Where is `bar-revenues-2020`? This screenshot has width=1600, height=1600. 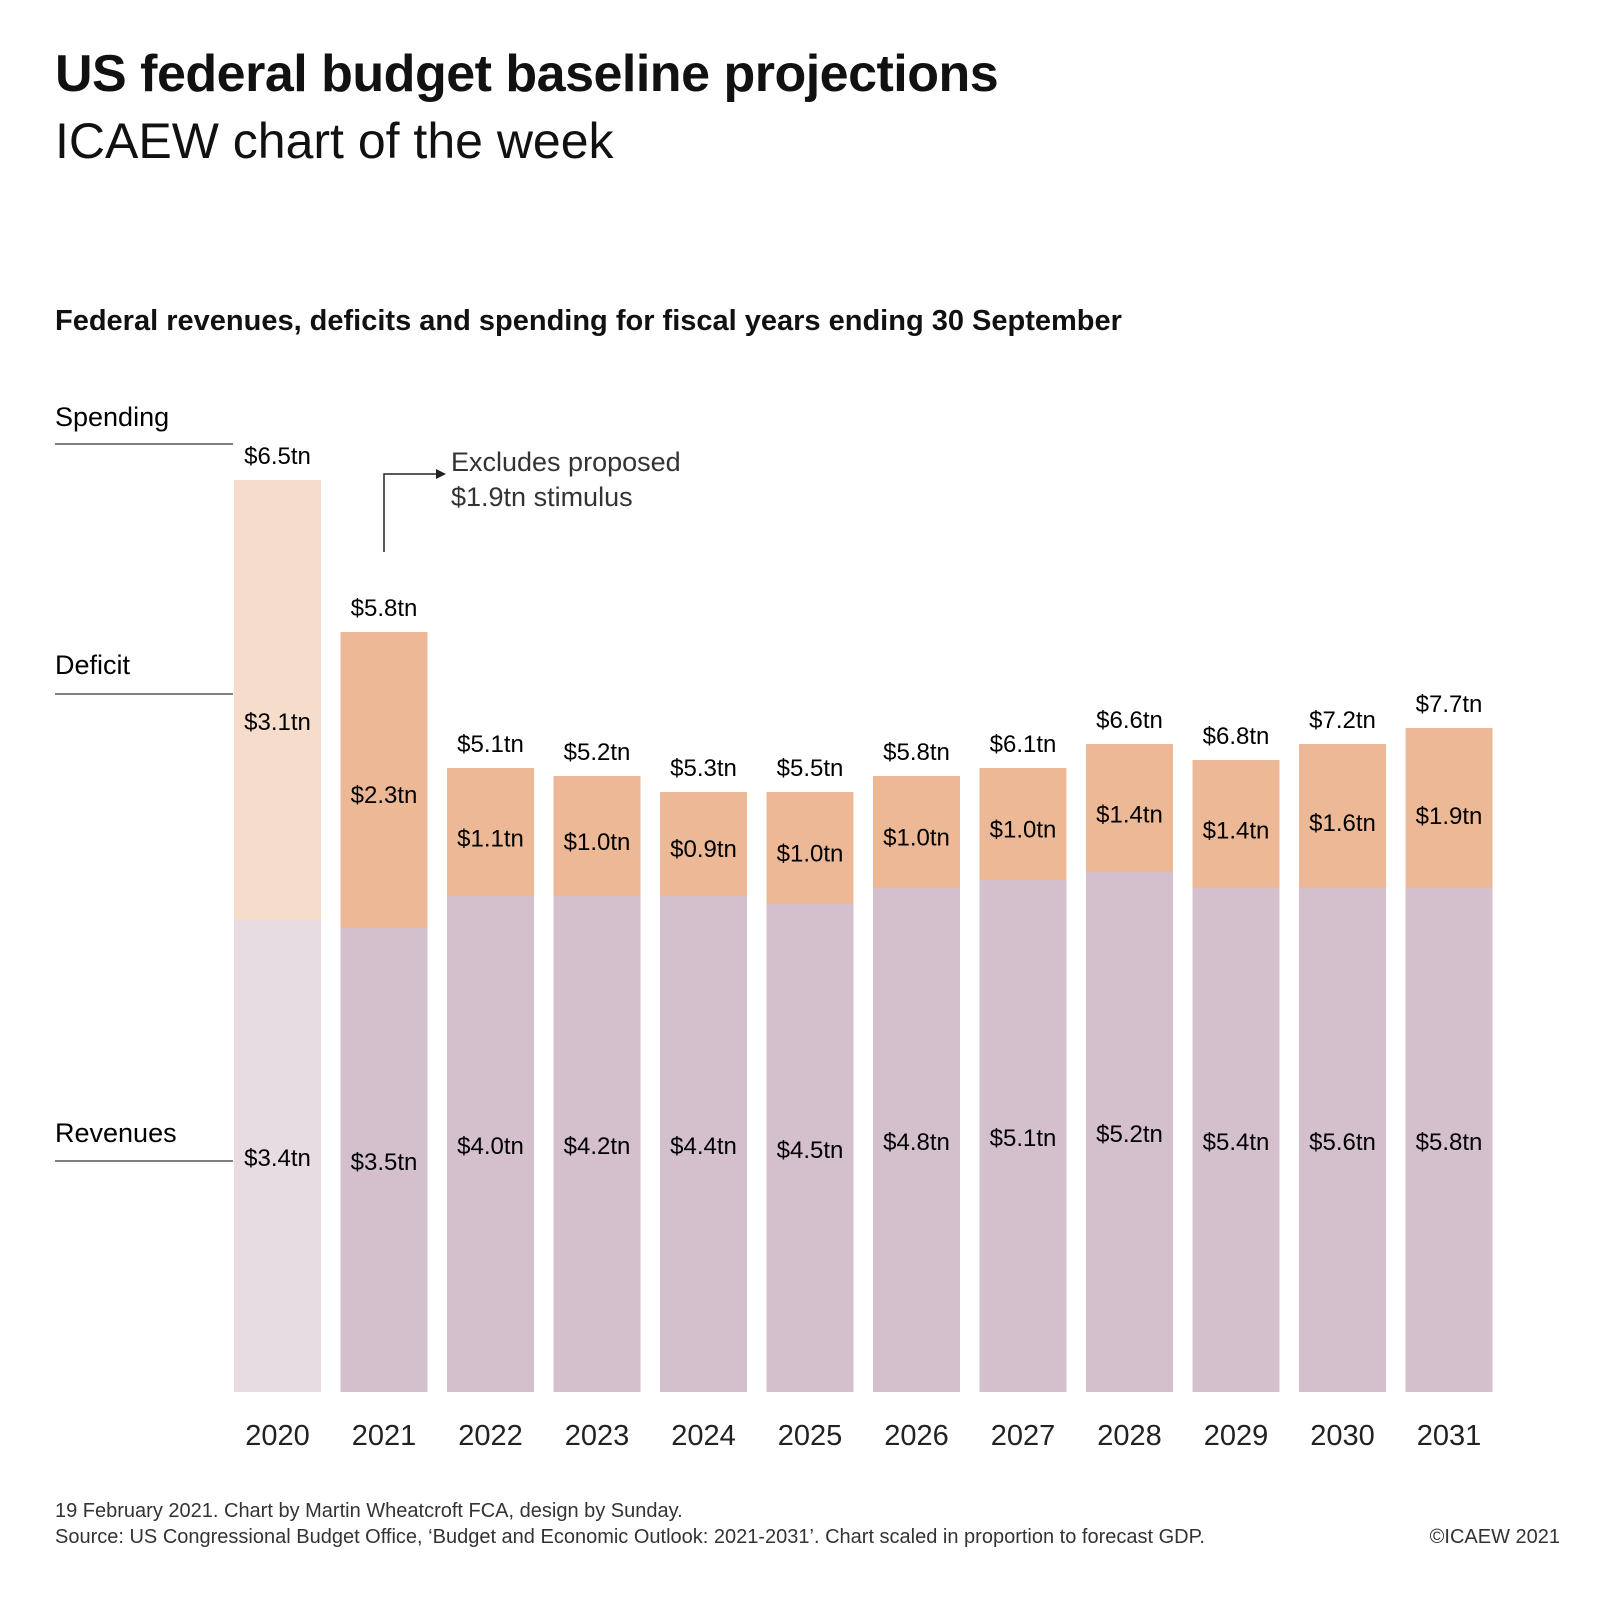 bar-revenues-2020 is located at coordinates (277, 1156).